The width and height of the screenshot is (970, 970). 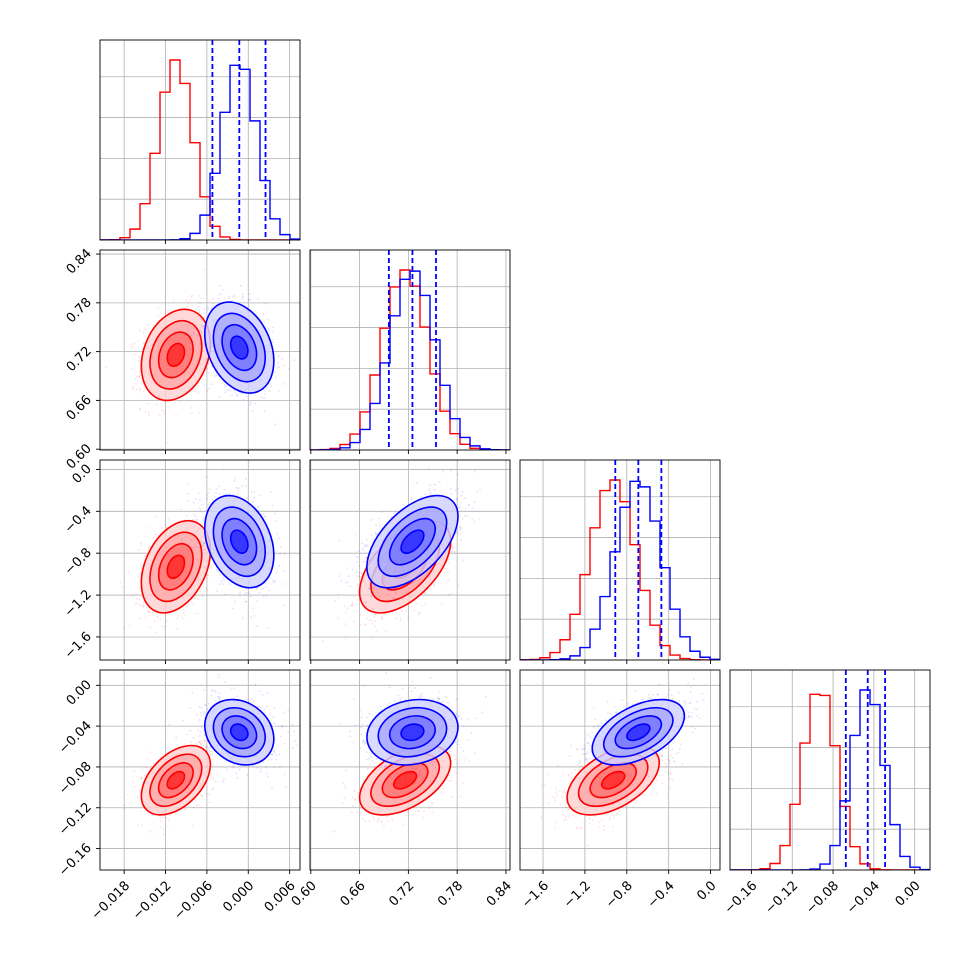 I want to click on density-fill, so click(x=239, y=542).